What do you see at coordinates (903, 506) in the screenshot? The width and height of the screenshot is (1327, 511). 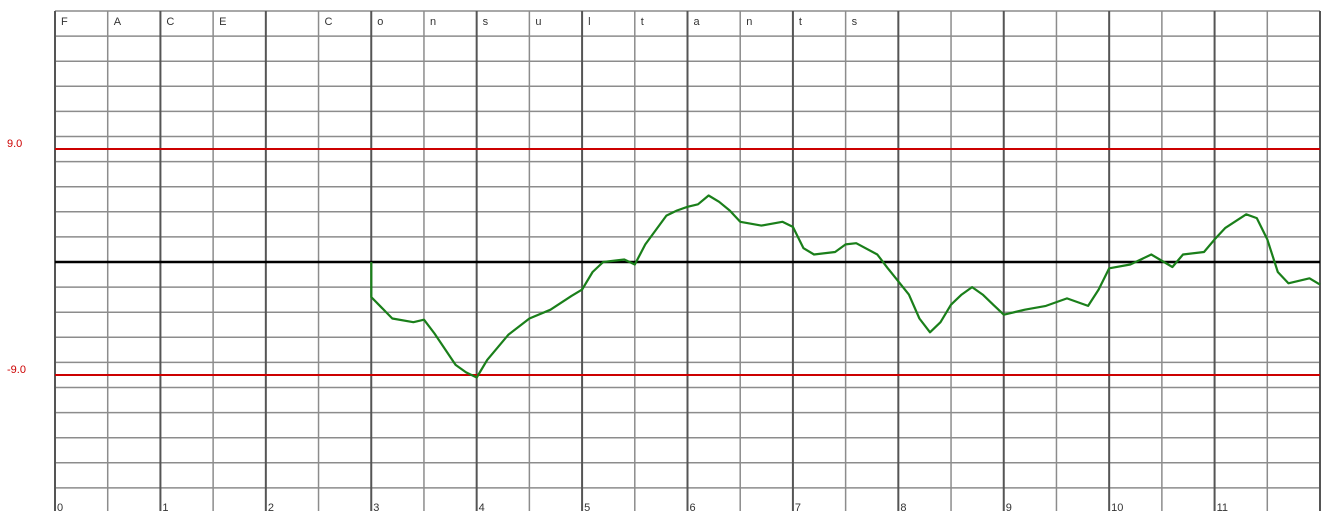 I see `x-tick-label: 8` at bounding box center [903, 506].